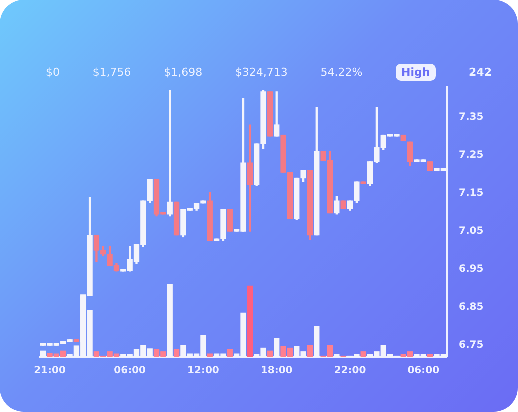 The height and width of the screenshot is (412, 518). What do you see at coordinates (183, 72) in the screenshot?
I see `text: $1,698` at bounding box center [183, 72].